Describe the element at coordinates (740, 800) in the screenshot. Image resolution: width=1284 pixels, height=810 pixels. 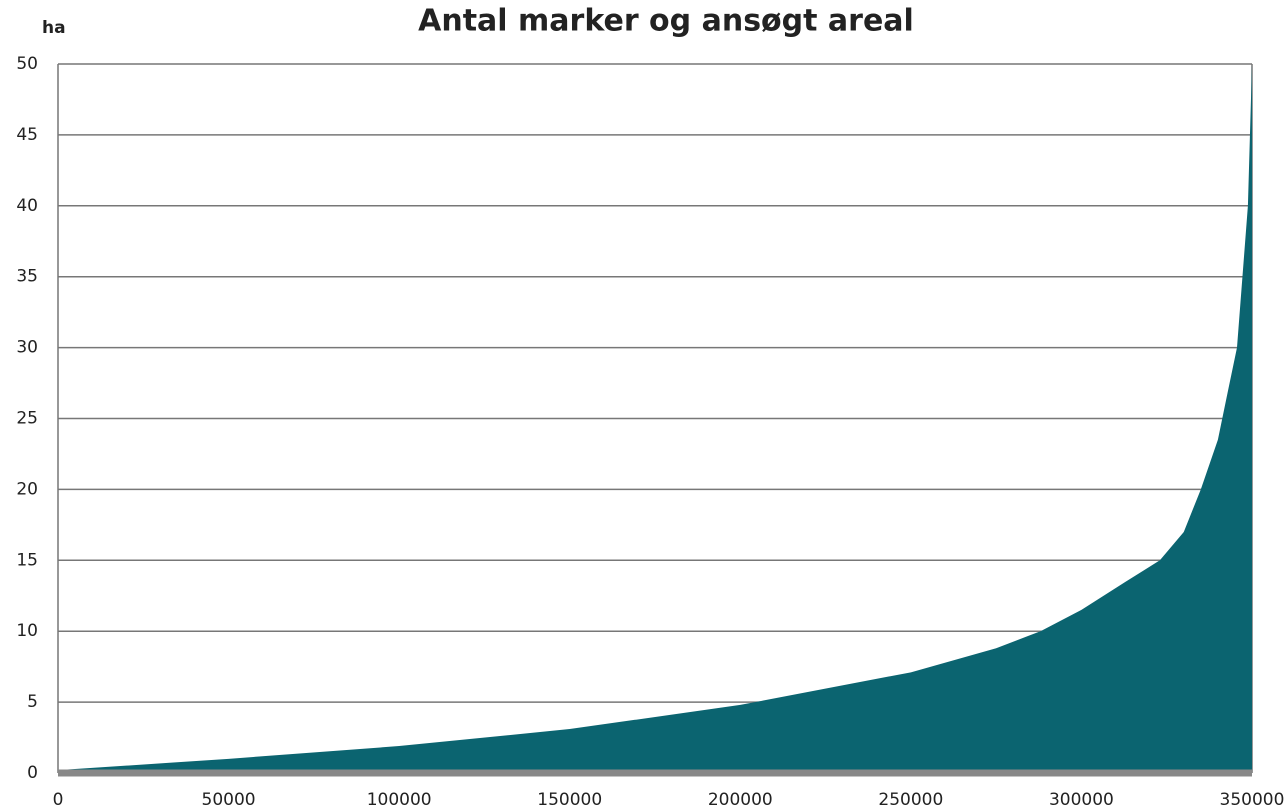
I see `x-tick-label: 200000` at that location.